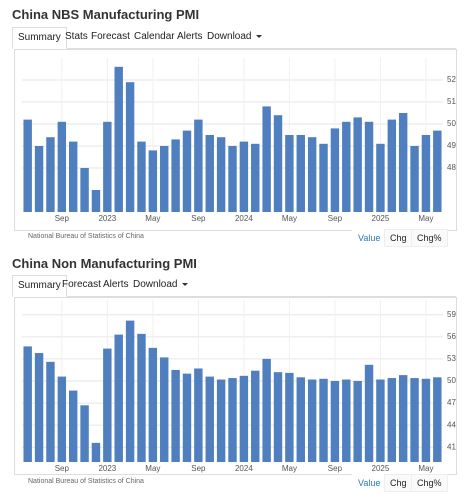  Describe the element at coordinates (106, 14) in the screenshot. I see `chart-title: China NBS Manufacturing PMI` at that location.